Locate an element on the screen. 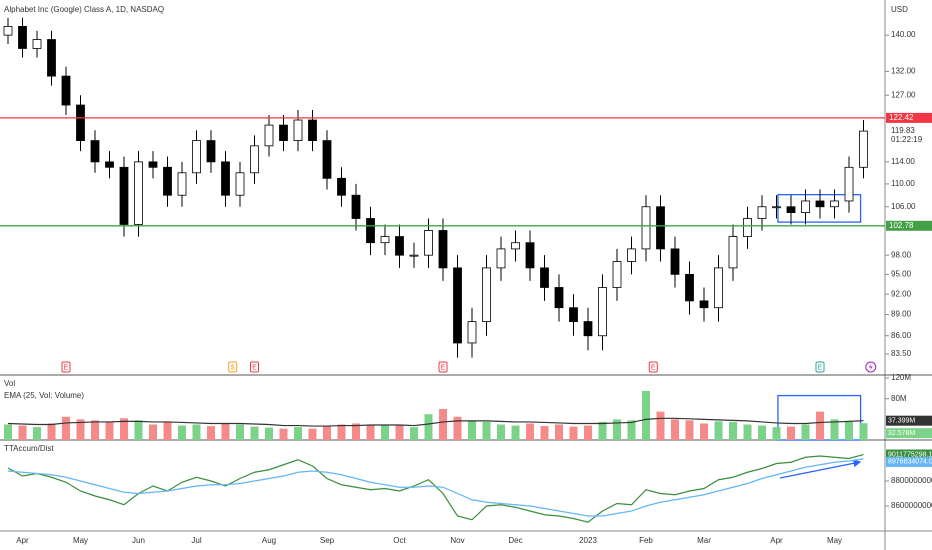 The width and height of the screenshot is (932, 550). last-value-label: 9011775298.10 is located at coordinates (910, 454).